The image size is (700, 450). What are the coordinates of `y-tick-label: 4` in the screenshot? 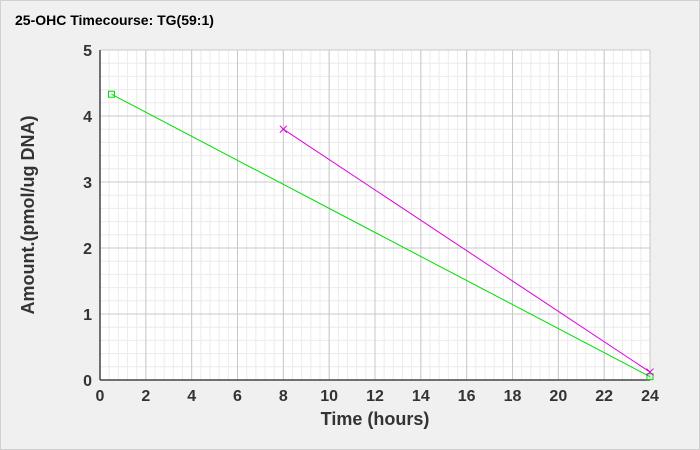 It's located at (87, 117).